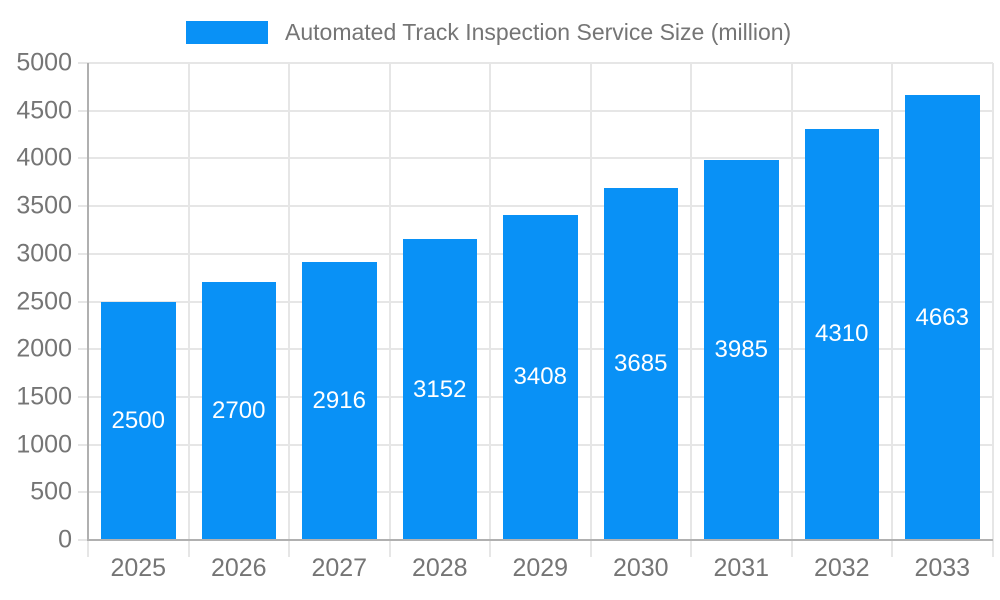 The height and width of the screenshot is (600, 1000). Describe the element at coordinates (44, 157) in the screenshot. I see `y-axis-tick-label: 4000` at that location.